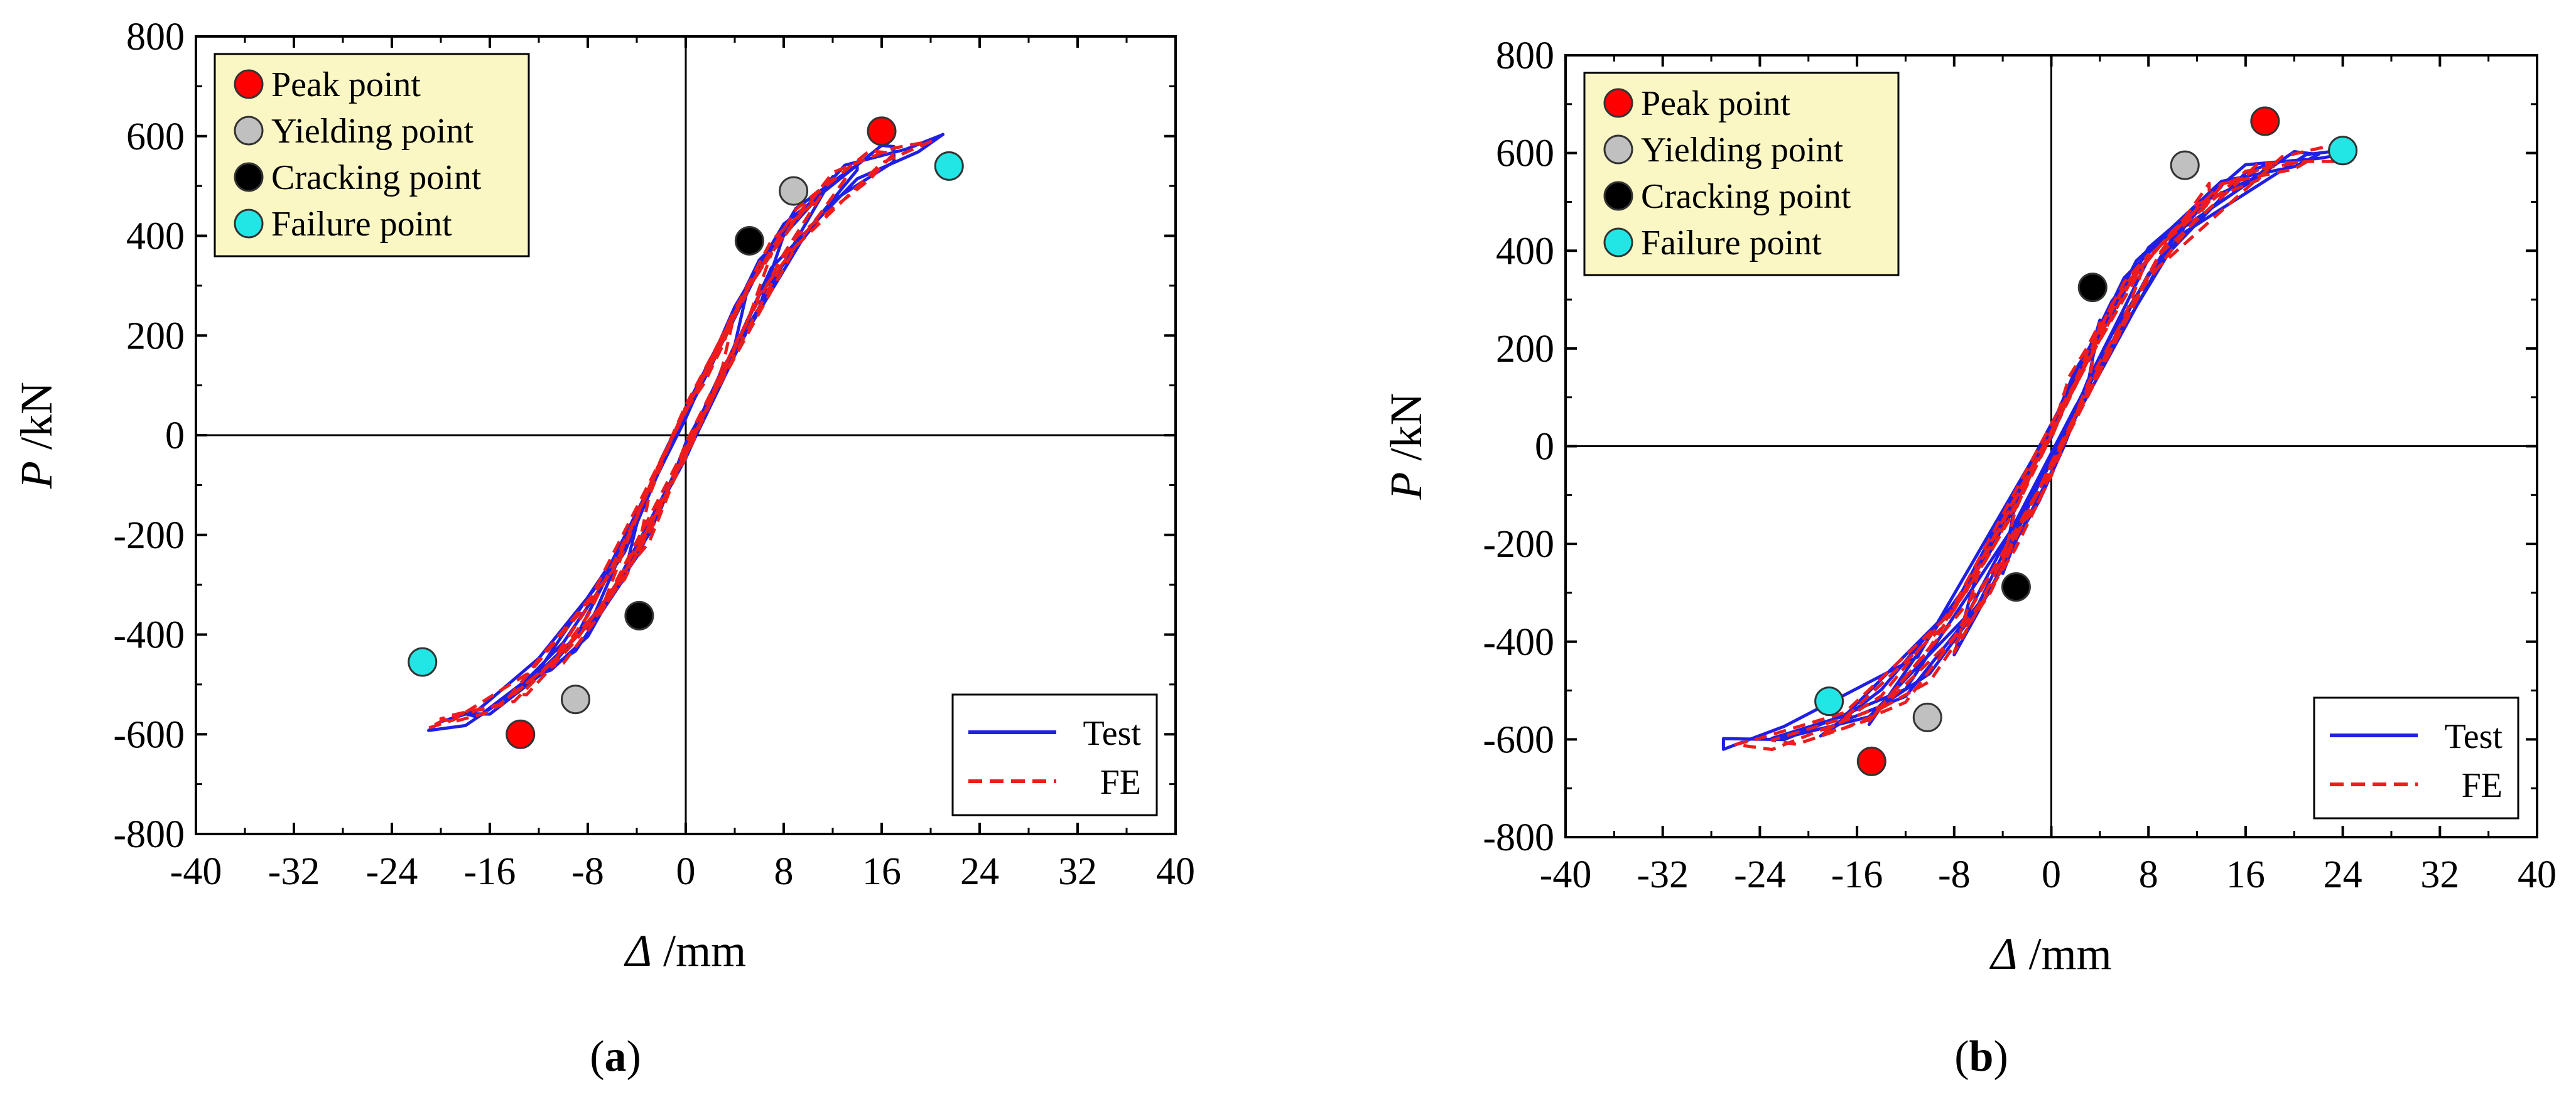  Describe the element at coordinates (882, 131) in the screenshot. I see `marker-peak-point-positive` at that location.